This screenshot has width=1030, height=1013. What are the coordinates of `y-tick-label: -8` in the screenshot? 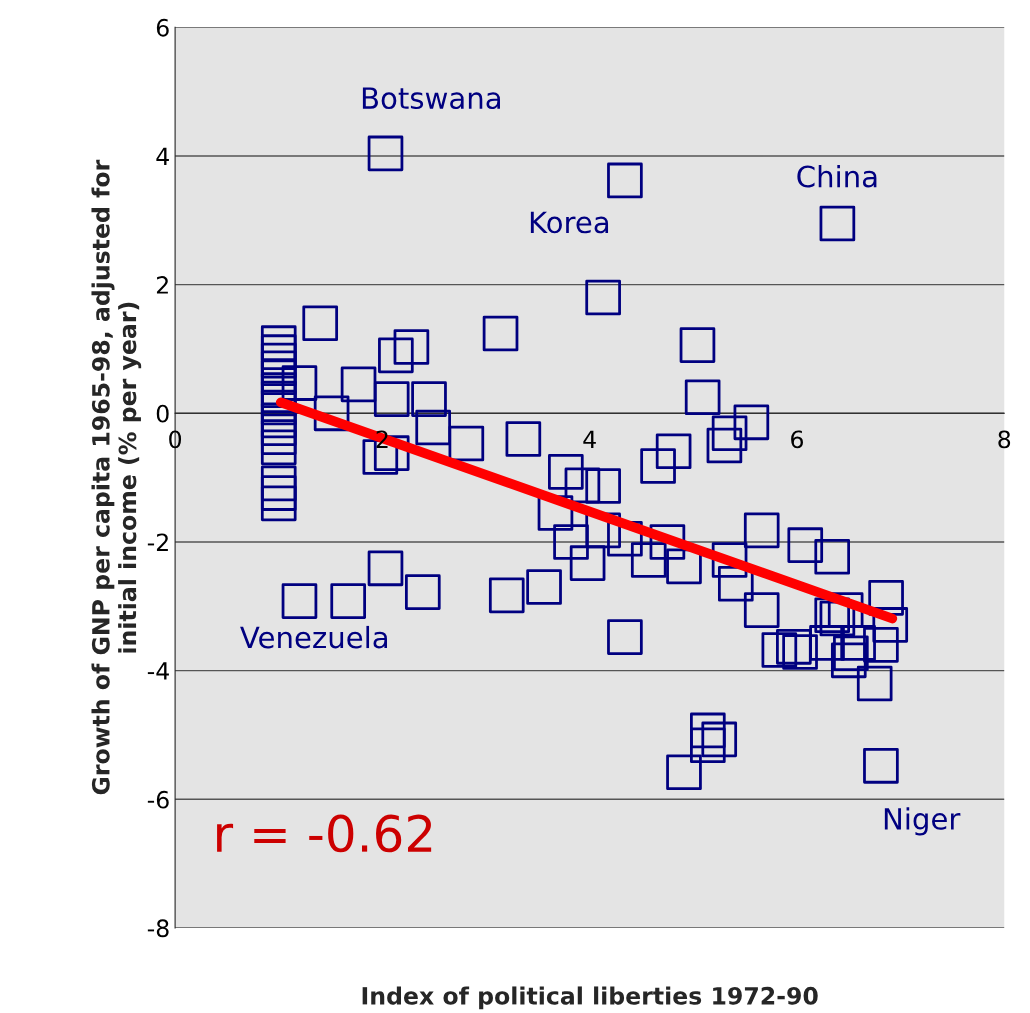 It's located at (158, 928).